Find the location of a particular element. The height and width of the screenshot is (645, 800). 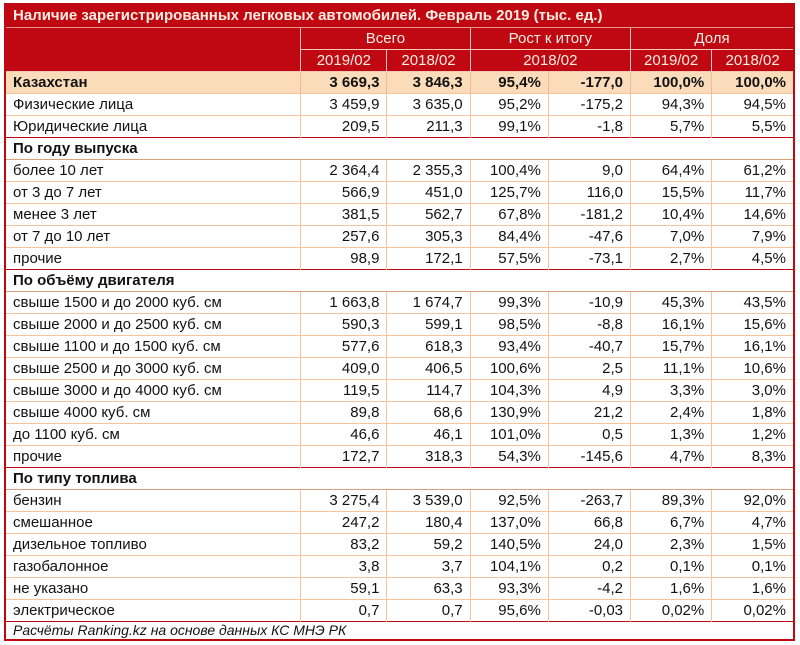

row-label: свыше 1100 и до 1500 куб. см is located at coordinates (153, 346).